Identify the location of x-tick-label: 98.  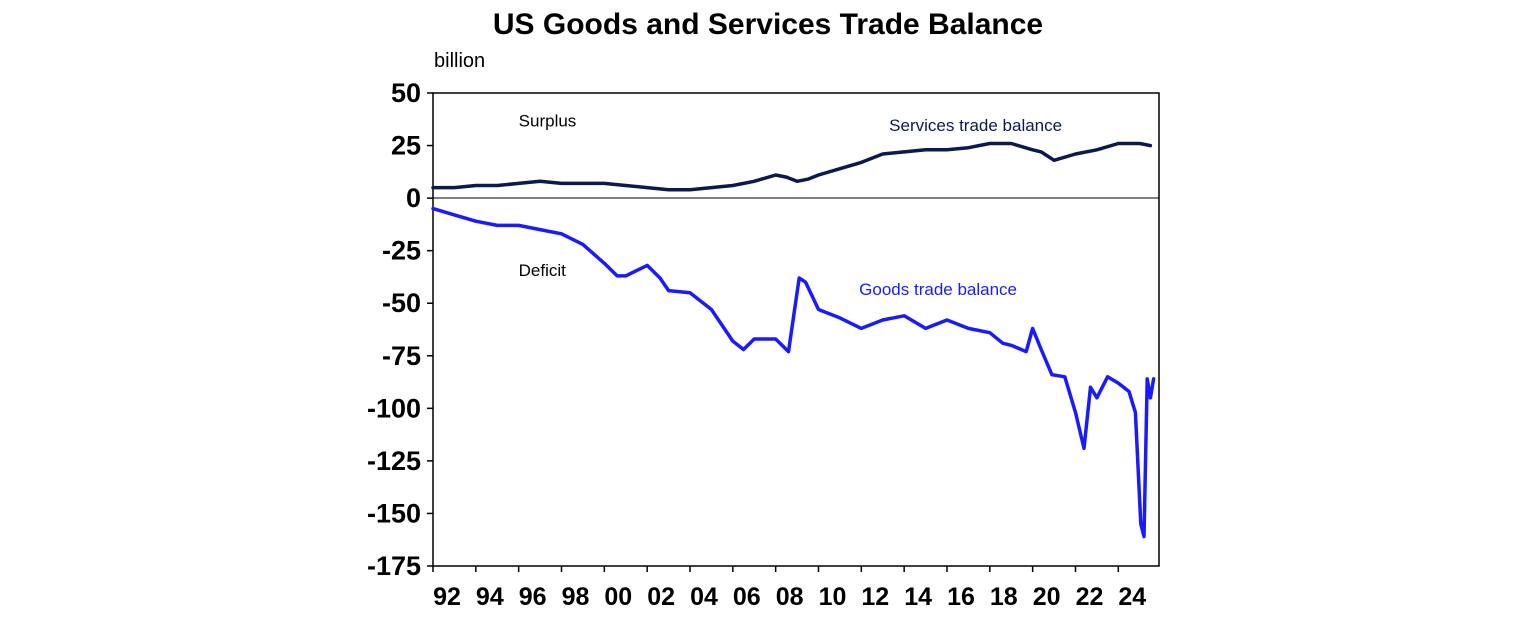
(576, 597).